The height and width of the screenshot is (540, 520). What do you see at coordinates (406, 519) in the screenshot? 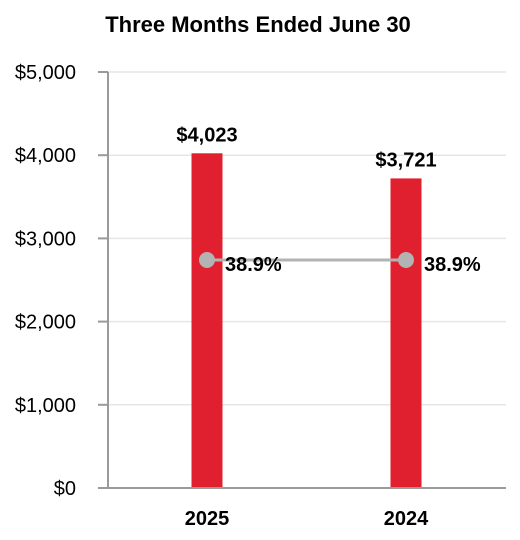
I see `x-tick-label: 2024` at bounding box center [406, 519].